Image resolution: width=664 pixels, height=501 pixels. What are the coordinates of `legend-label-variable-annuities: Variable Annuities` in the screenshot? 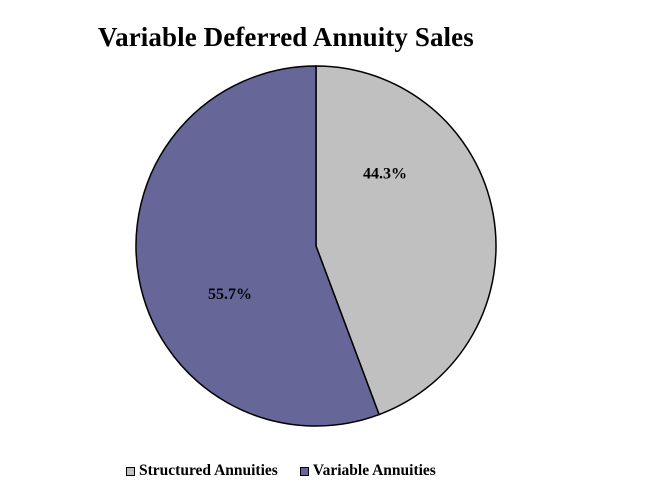 It's located at (374, 470).